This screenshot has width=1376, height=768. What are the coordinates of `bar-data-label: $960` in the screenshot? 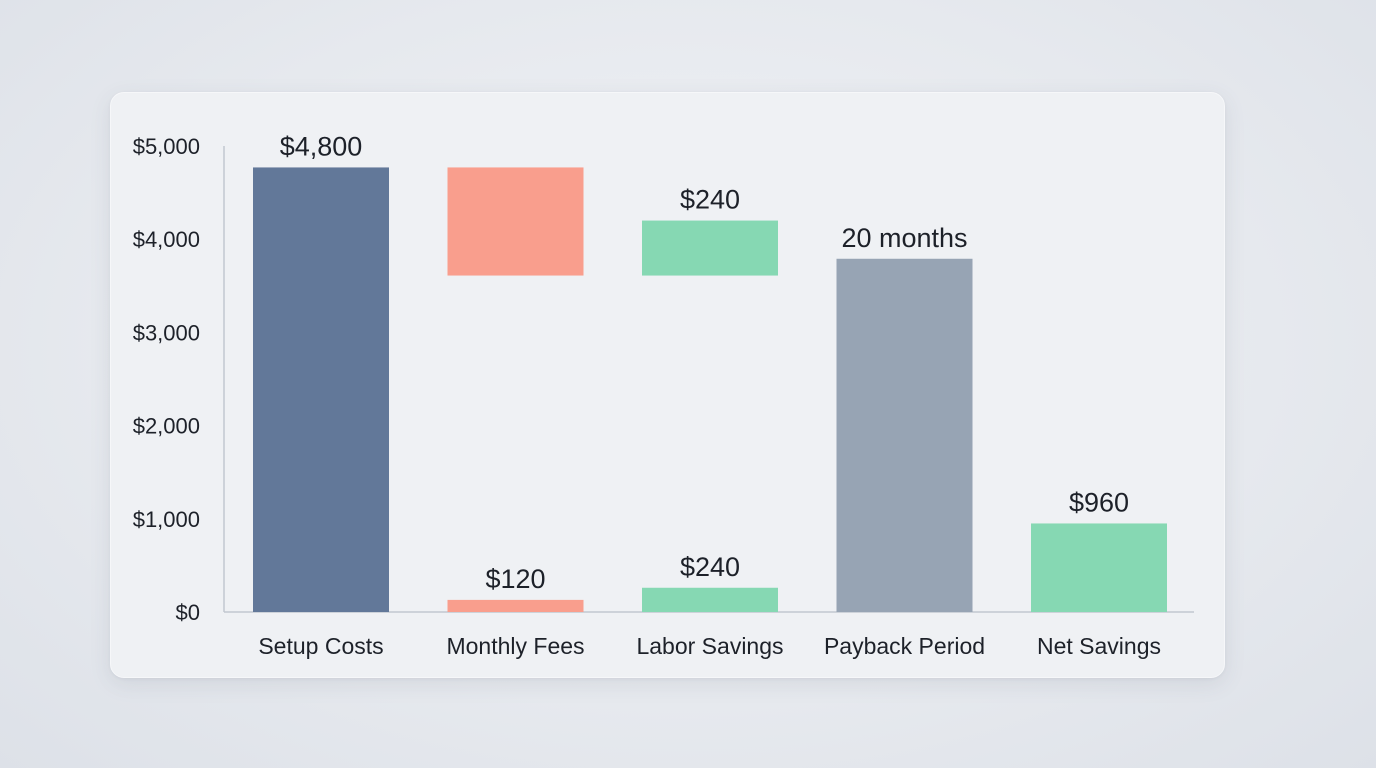 It's located at (1099, 502).